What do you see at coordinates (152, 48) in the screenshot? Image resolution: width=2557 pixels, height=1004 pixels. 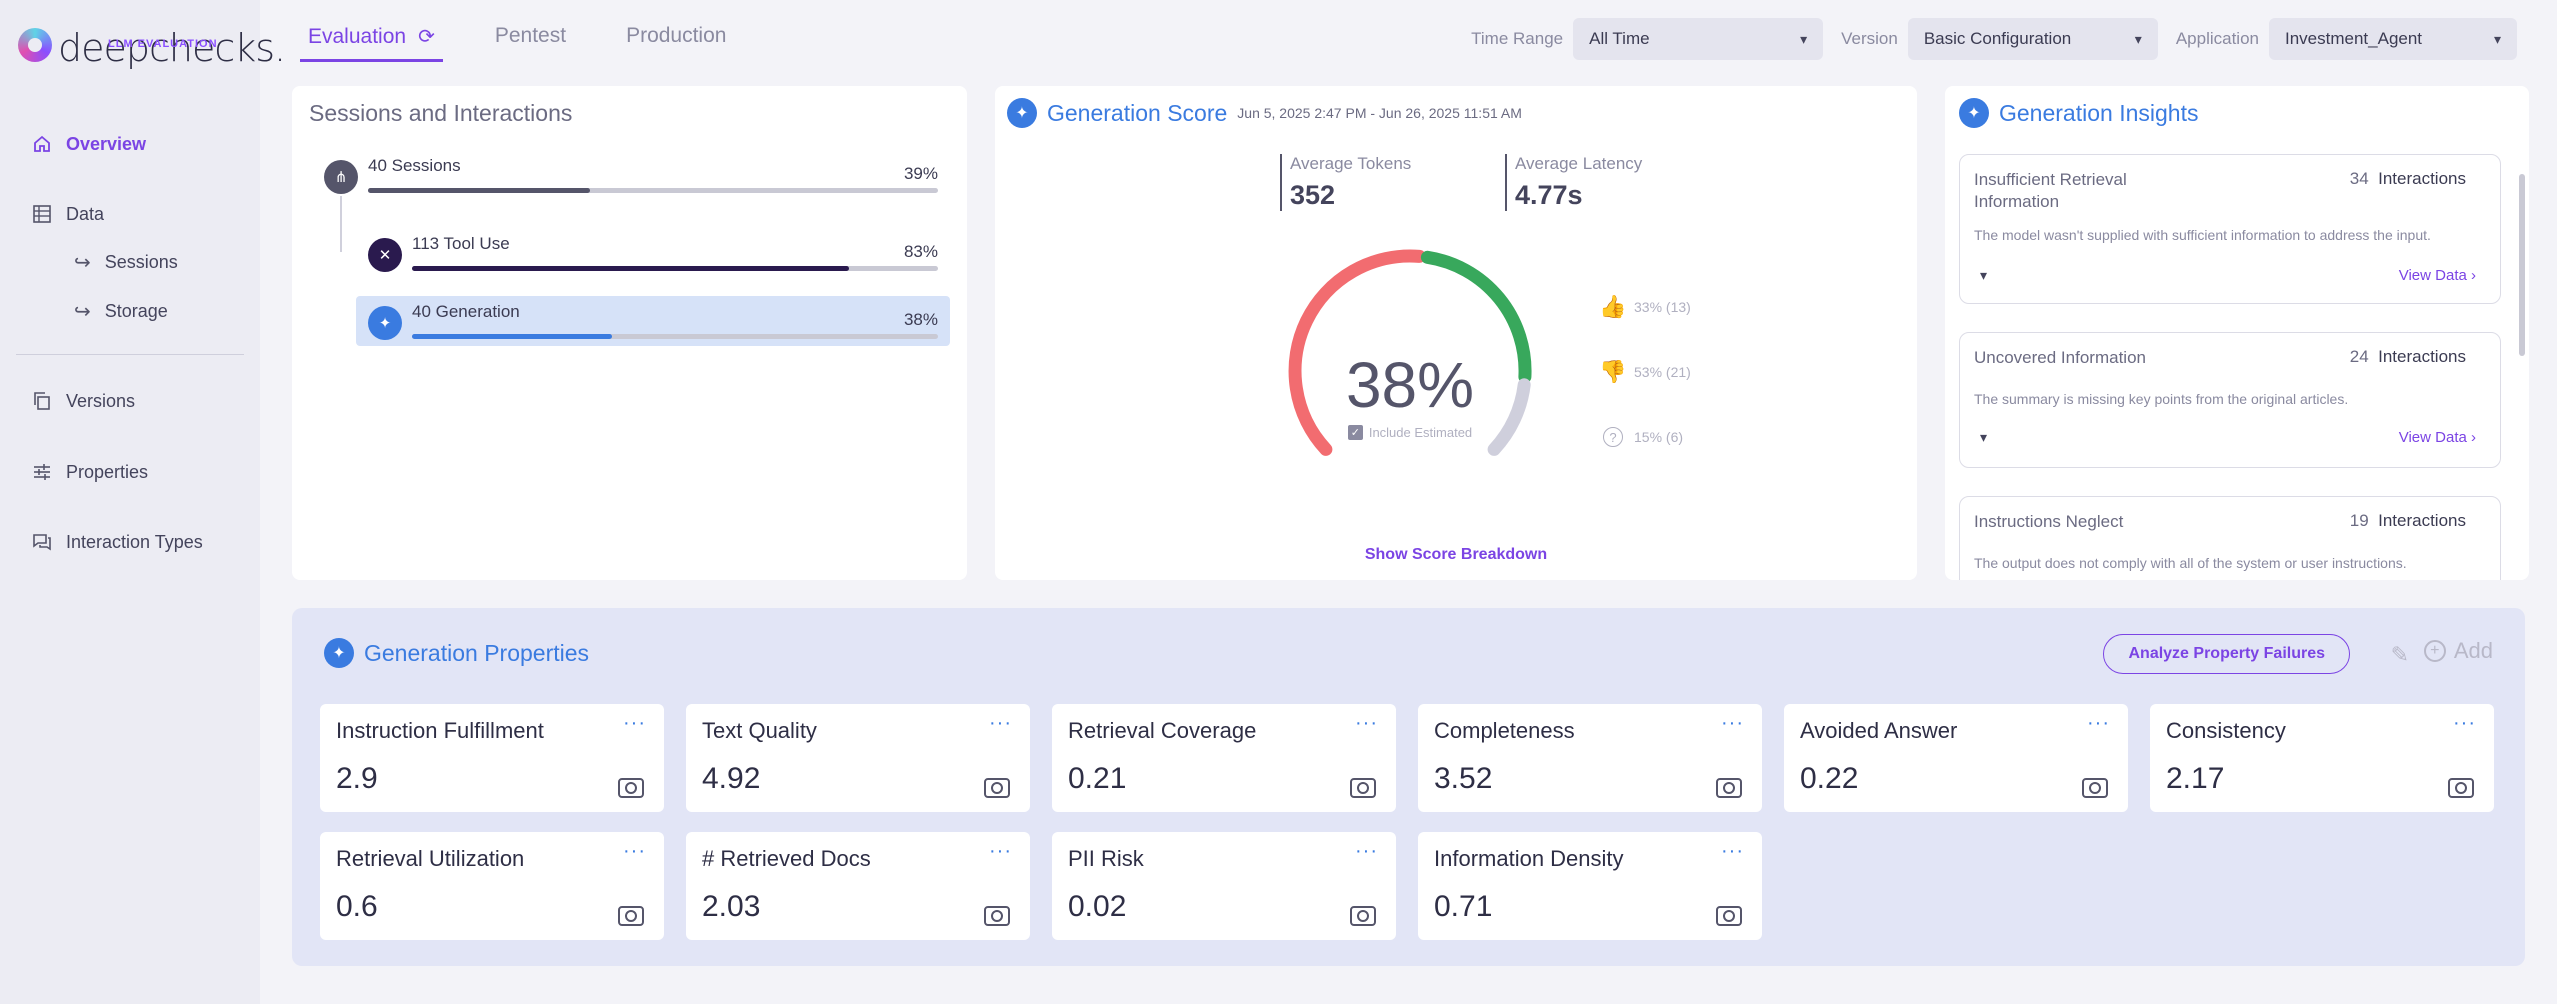 I see `logo: deepchecks.` at bounding box center [152, 48].